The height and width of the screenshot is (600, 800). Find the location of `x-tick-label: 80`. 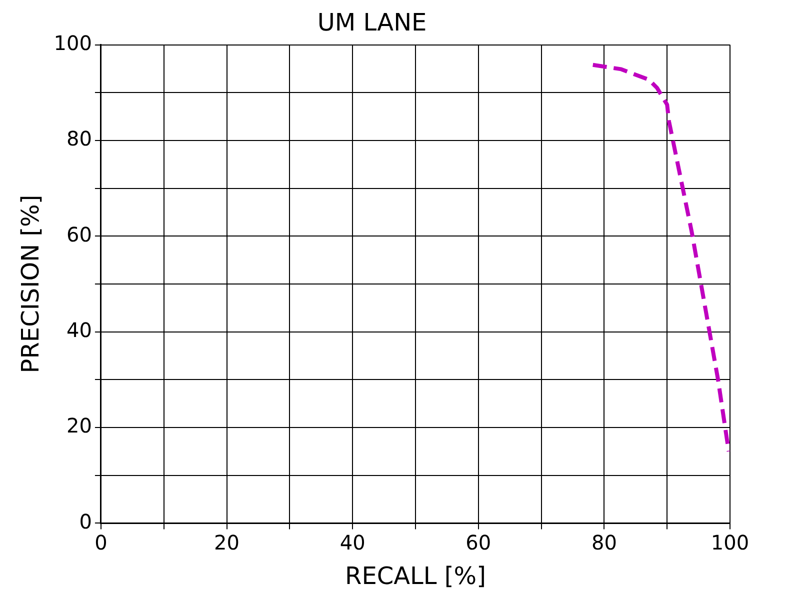

x-tick-label: 80 is located at coordinates (604, 542).